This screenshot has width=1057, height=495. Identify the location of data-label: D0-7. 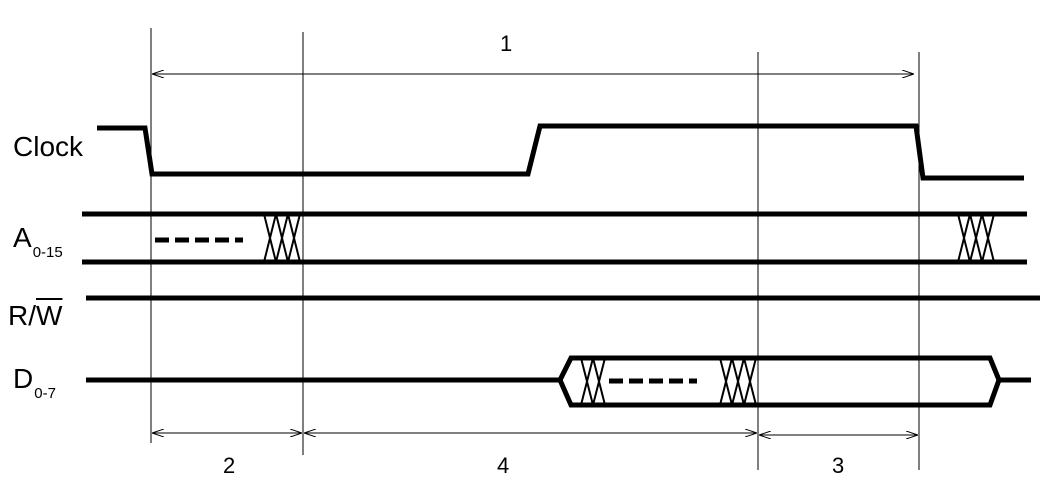
(34, 382).